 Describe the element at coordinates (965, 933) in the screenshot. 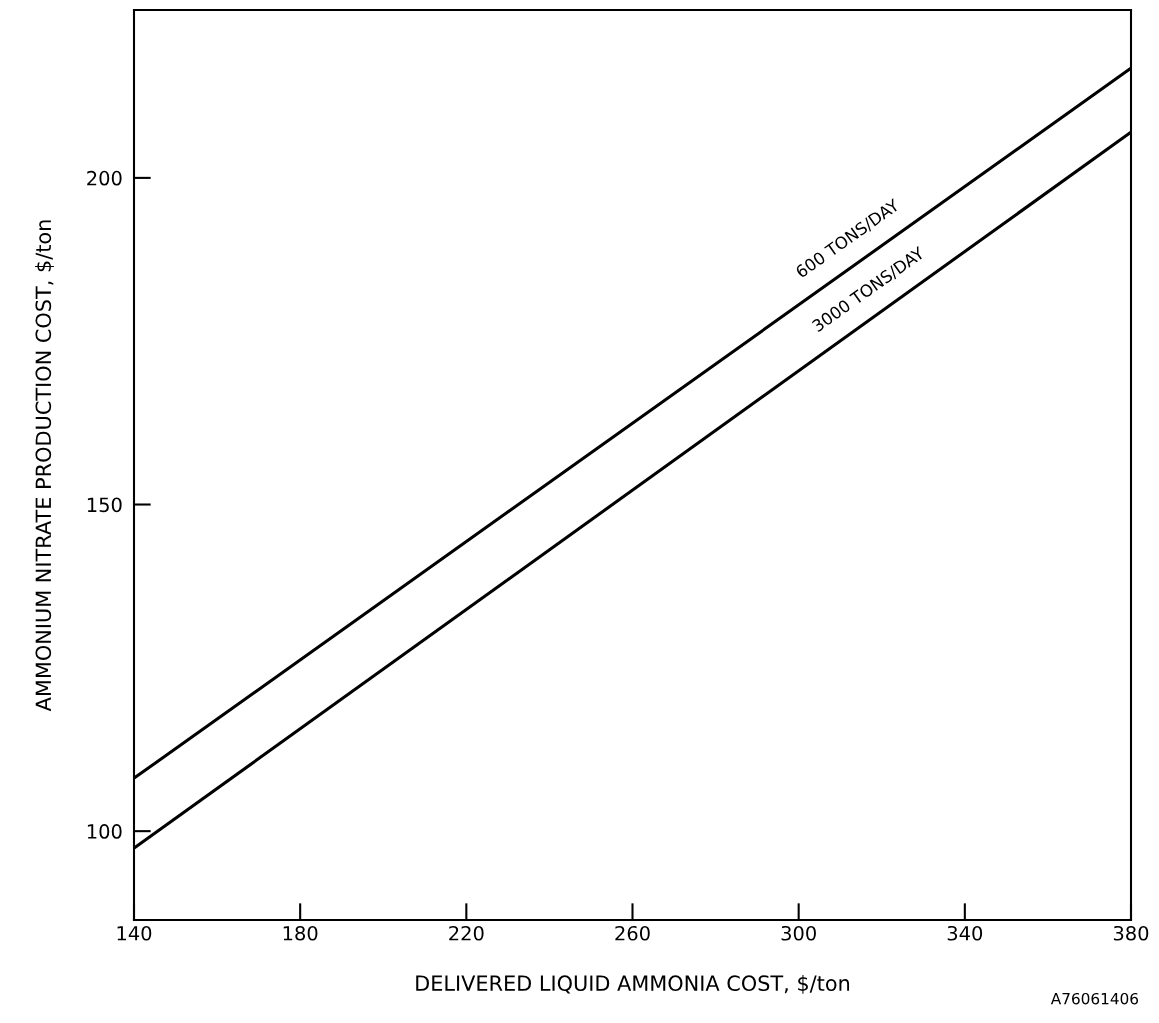

I see `x-tick-label: 340` at that location.